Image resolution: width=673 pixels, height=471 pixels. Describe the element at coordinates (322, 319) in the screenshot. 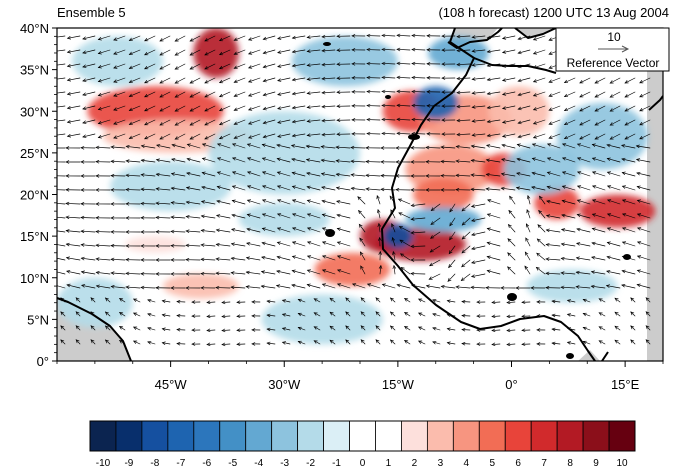

I see `anomaly-blob` at that location.